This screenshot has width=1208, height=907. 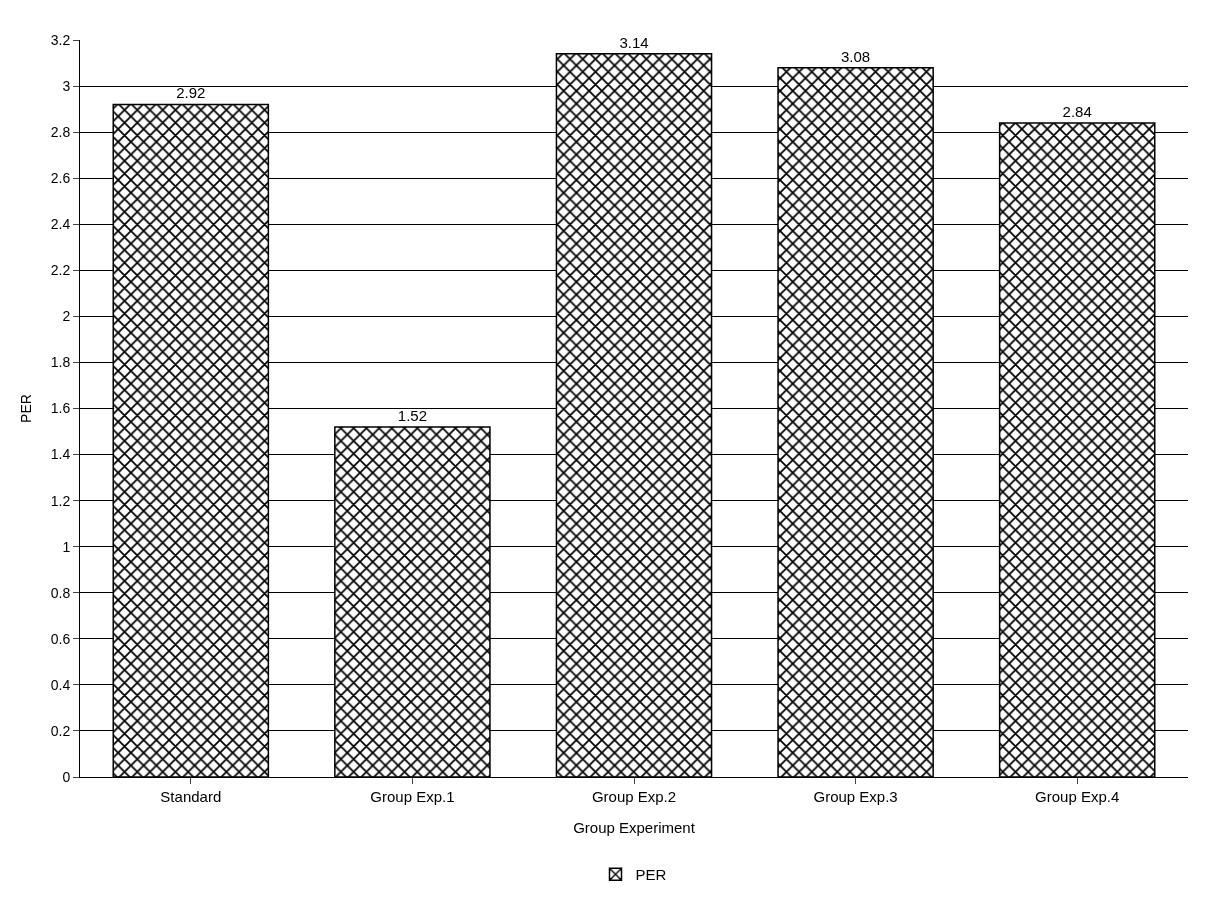 I want to click on x-axis-title: Group Experiment, so click(x=634, y=827).